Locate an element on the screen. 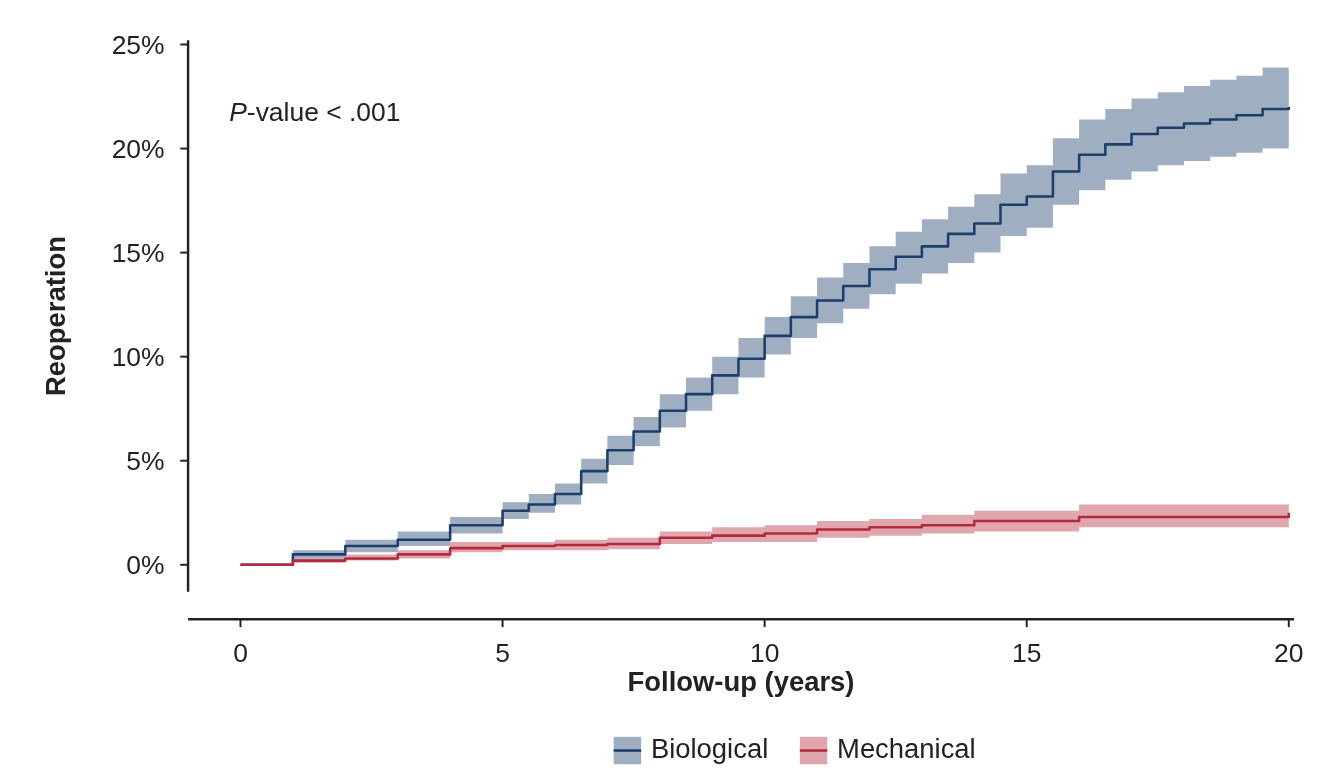  x-tick-label: 20 is located at coordinates (1289, 653).